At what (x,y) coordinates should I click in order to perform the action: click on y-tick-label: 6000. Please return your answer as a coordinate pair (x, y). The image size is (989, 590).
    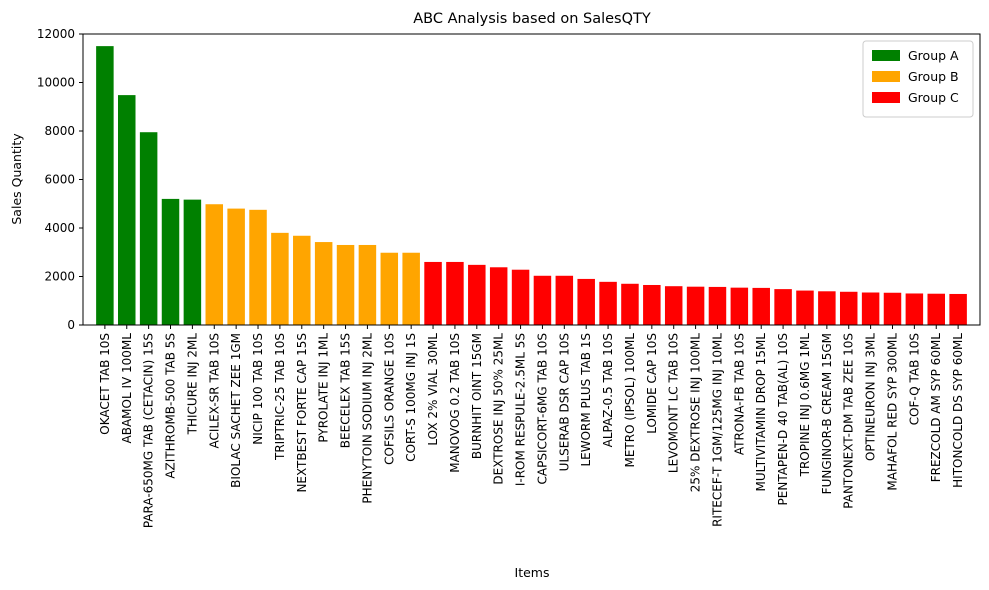
    Looking at the image, I should click on (59, 180).